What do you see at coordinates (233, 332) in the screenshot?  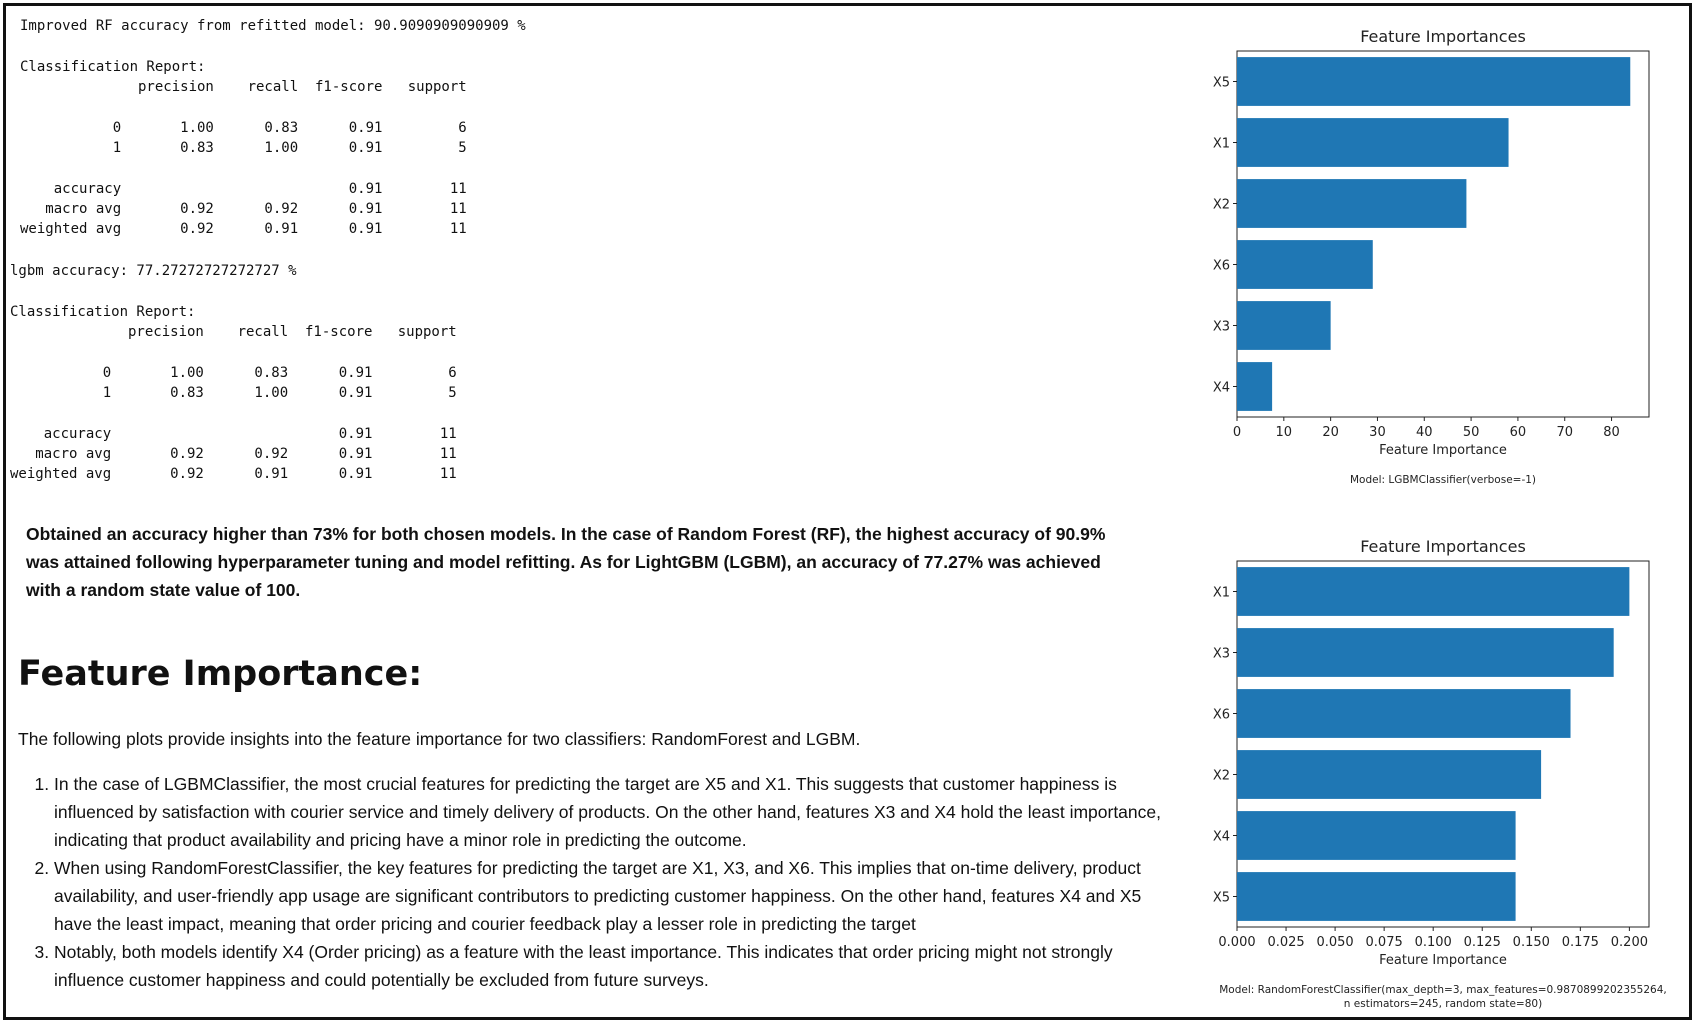 I see `lgbm-report-header: precision recall f1-score support` at bounding box center [233, 332].